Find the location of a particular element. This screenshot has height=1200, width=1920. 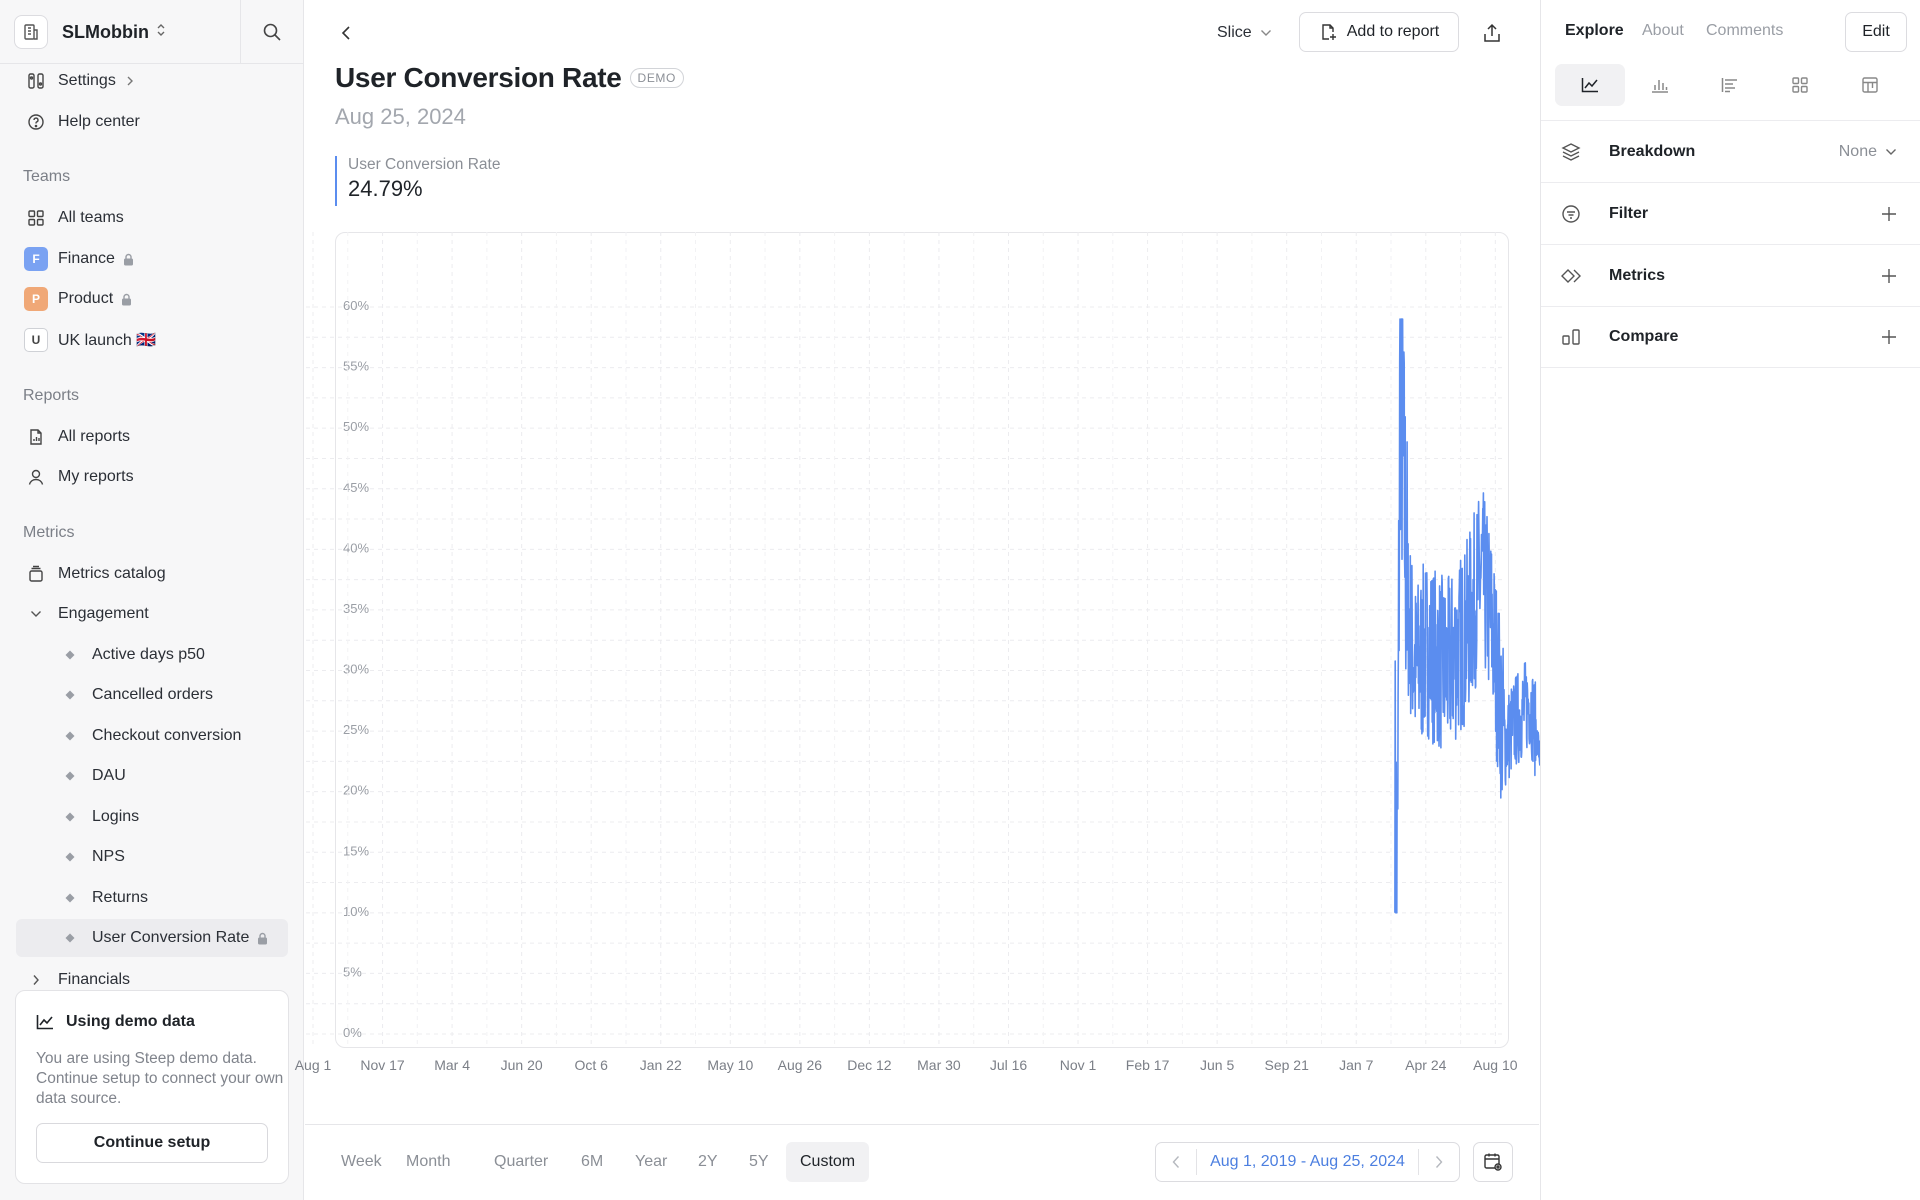

viz-horizontal-bar-button is located at coordinates (1730, 85).